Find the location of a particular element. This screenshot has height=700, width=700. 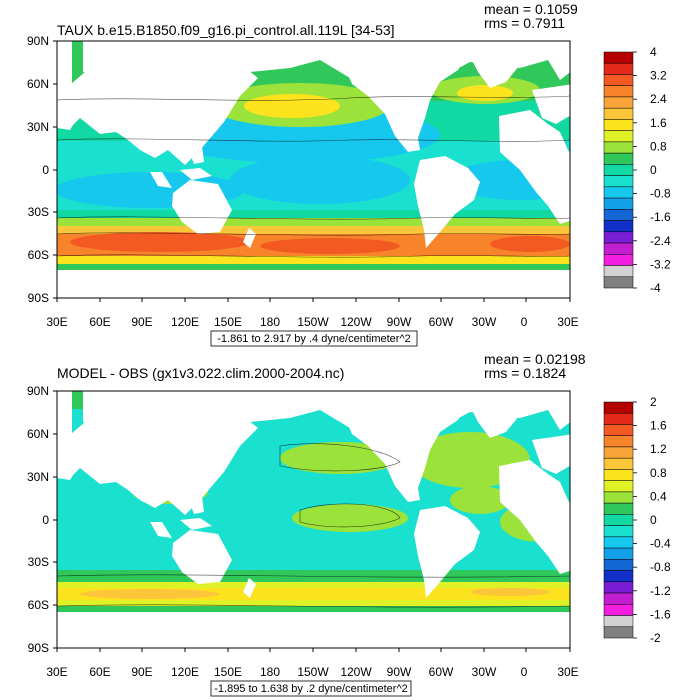

colorbar-label: 0.4 is located at coordinates (658, 496).